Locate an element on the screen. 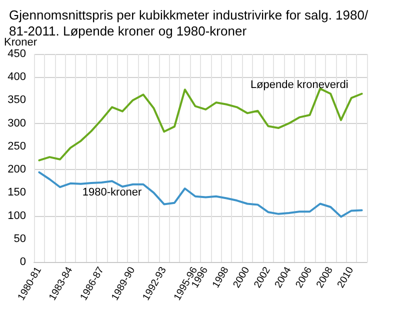  y-tick-label: 100 is located at coordinates (17, 216).